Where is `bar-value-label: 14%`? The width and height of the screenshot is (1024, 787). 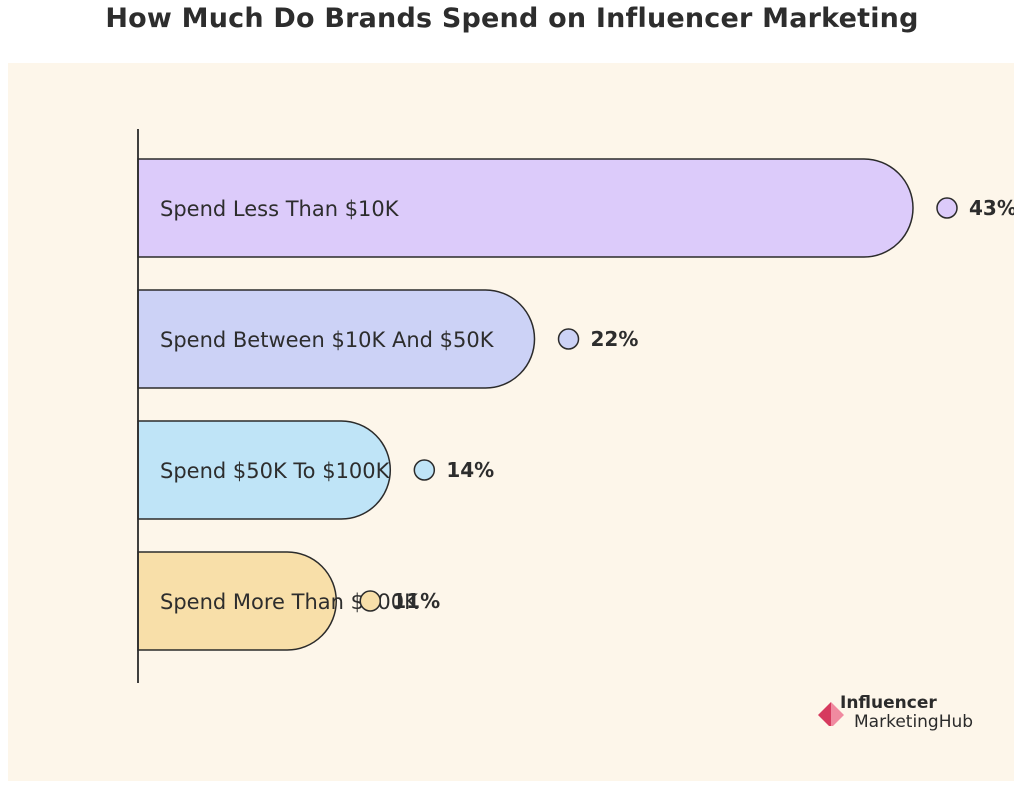
bar-value-label: 14% is located at coordinates (470, 470).